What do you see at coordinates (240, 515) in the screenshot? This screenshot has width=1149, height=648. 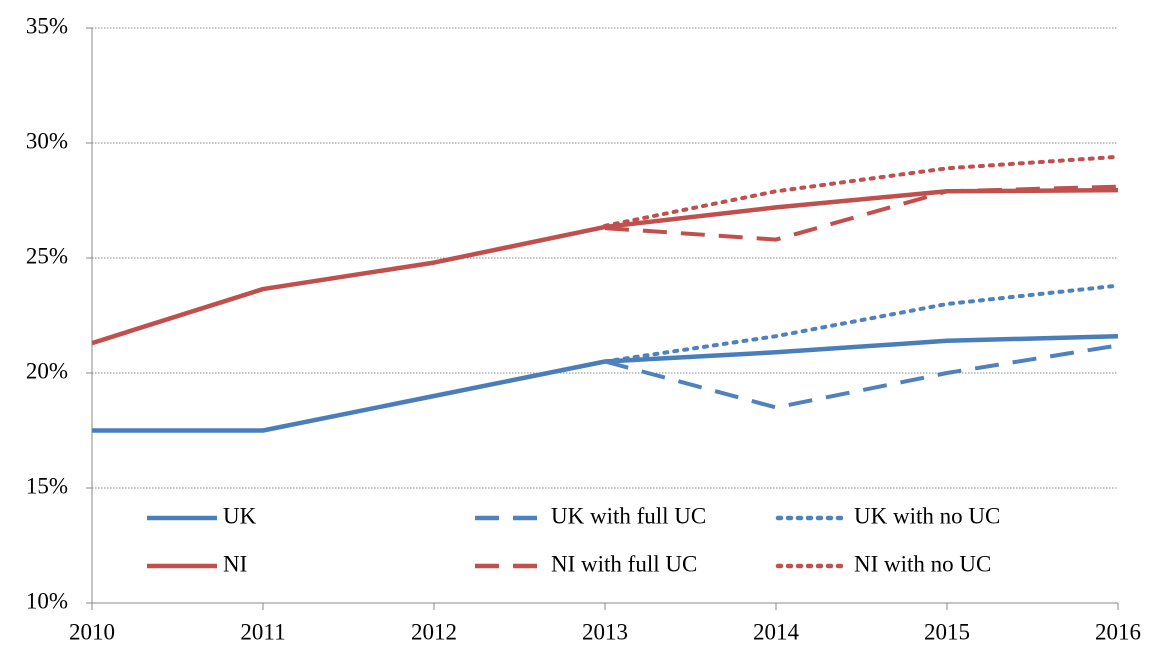 I see `legend-label: UK` at bounding box center [240, 515].